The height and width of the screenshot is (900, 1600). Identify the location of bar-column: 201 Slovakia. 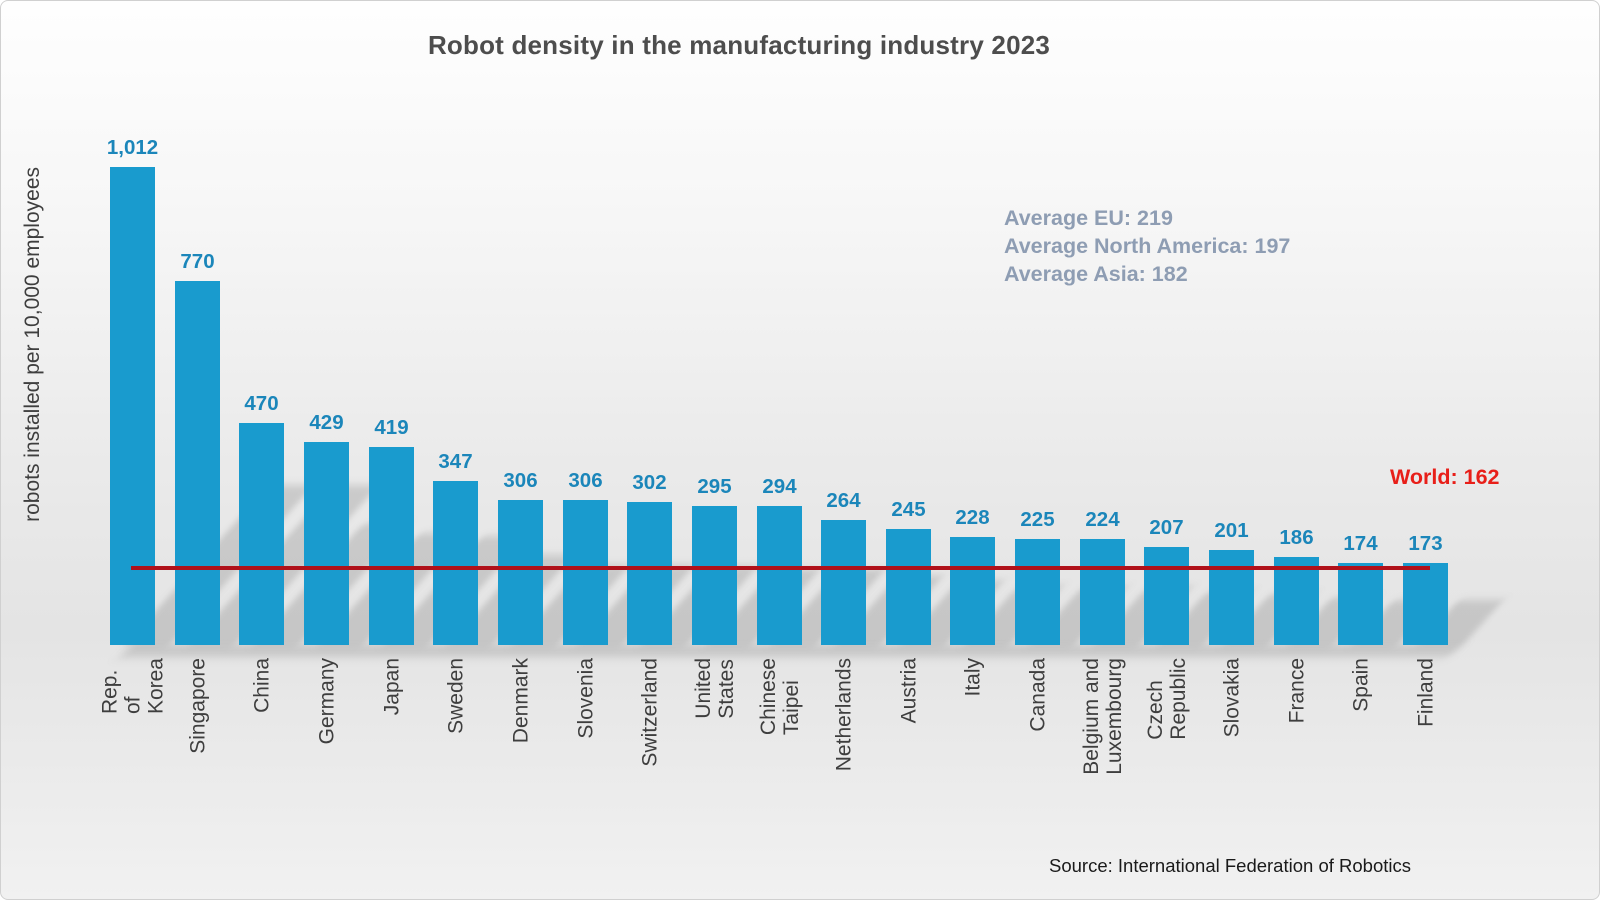
(1262, 628).